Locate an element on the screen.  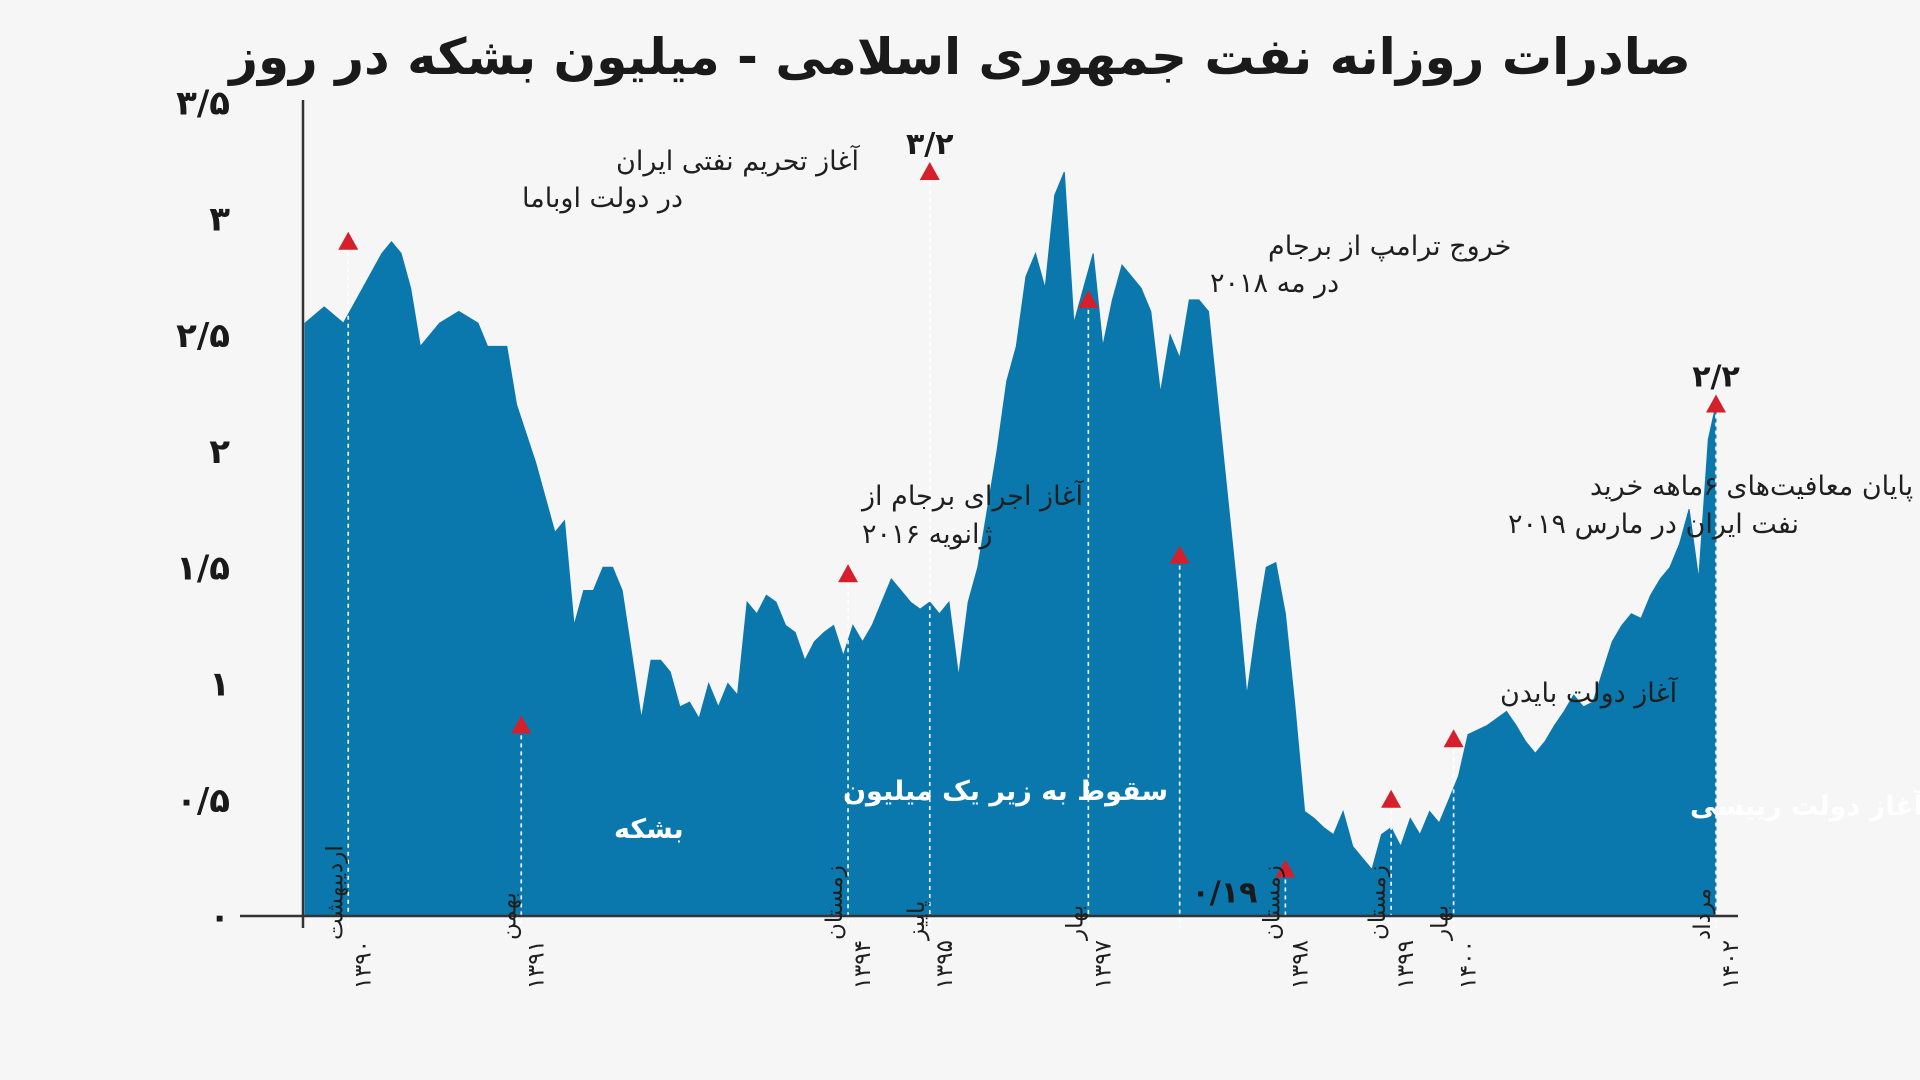
annotation-below-million-line2: بشکه is located at coordinates (649, 829).